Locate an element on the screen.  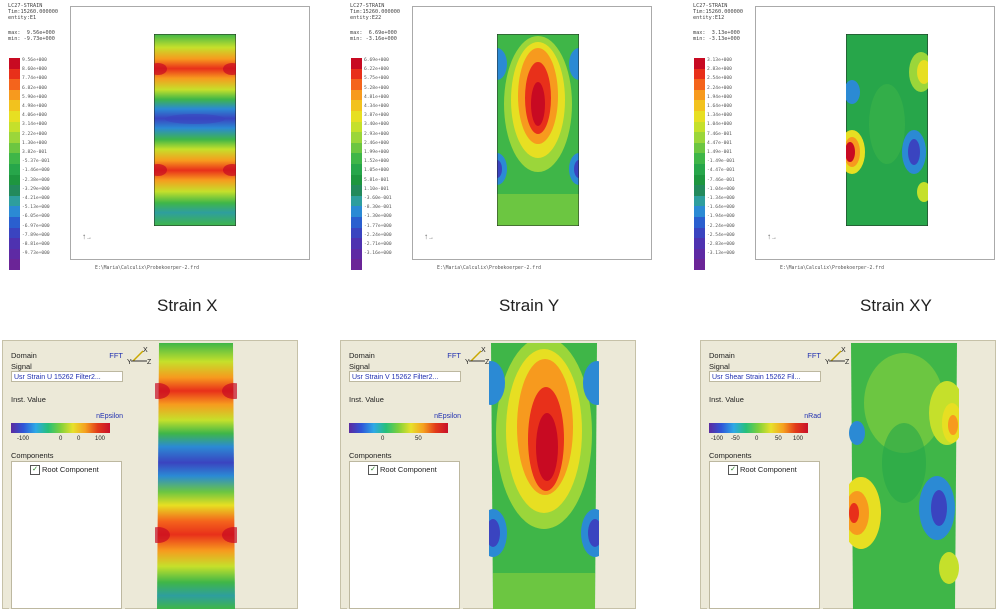
color-bar-tick-label: -2.38e+000 is located at coordinates (36, 180).